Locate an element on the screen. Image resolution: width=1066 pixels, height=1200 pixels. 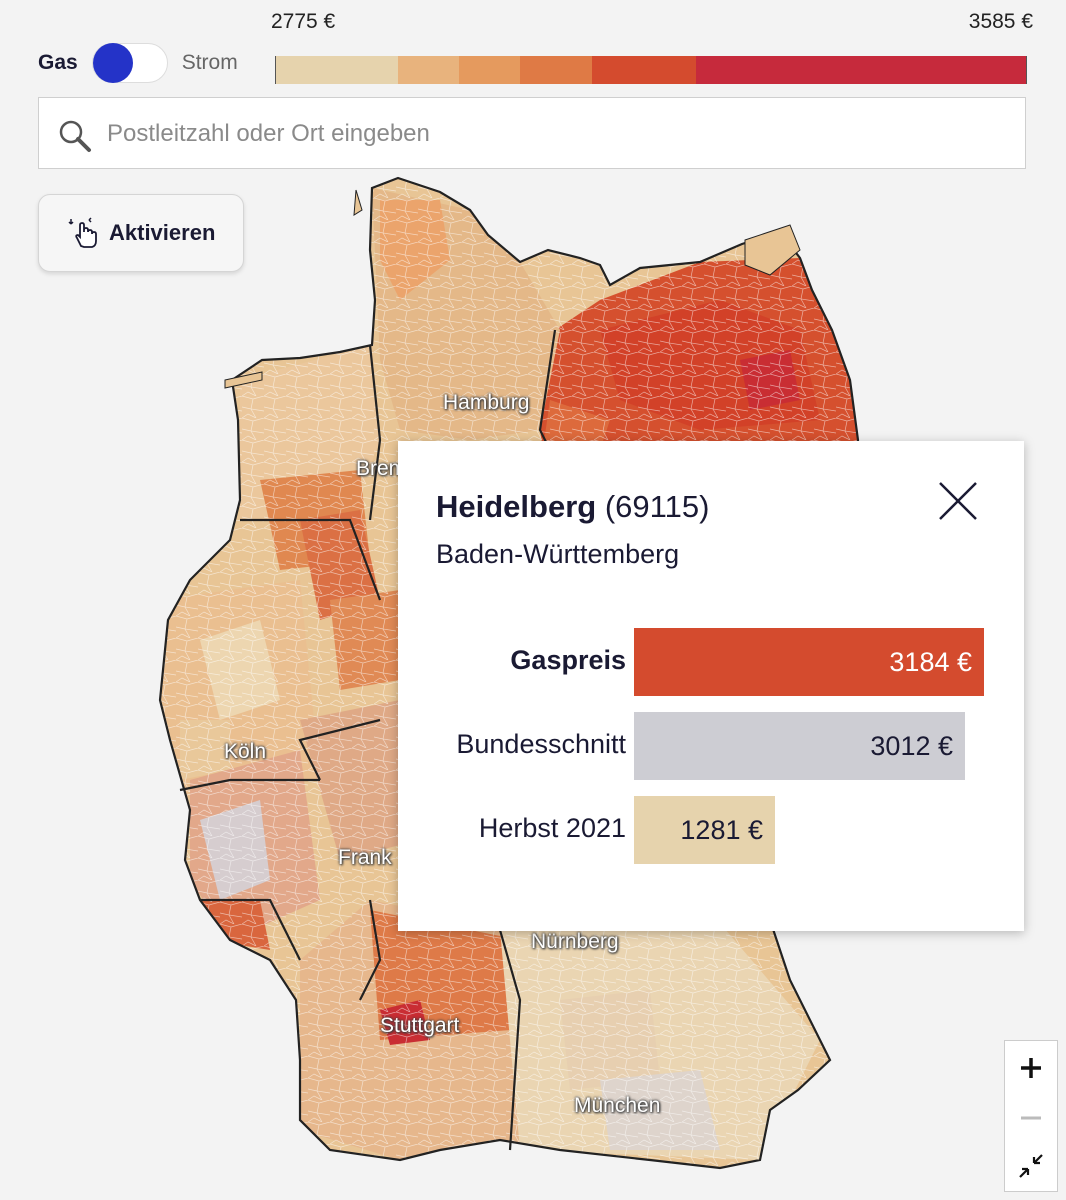
city-label-koeln: Köln is located at coordinates (245, 751).